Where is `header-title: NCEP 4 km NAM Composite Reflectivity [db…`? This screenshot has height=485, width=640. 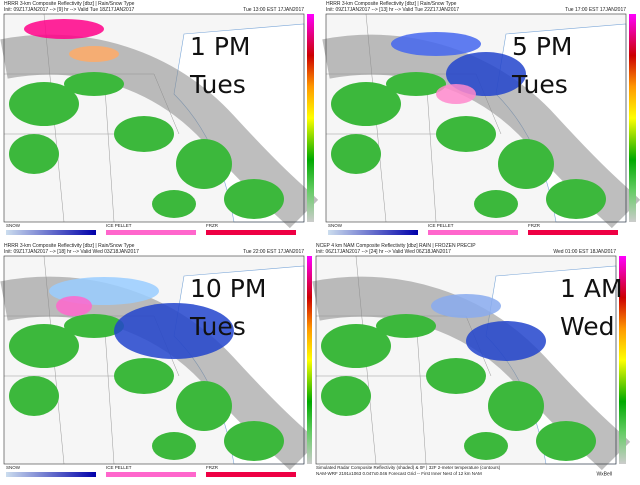 header-title: NCEP 4 km NAM Composite Reflectivity [db… is located at coordinates (396, 246).